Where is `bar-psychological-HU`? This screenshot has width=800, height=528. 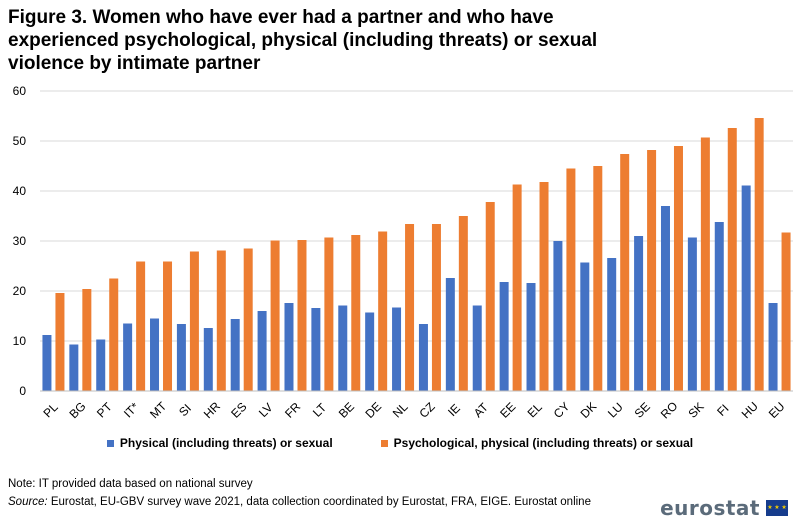 bar-psychological-HU is located at coordinates (759, 254).